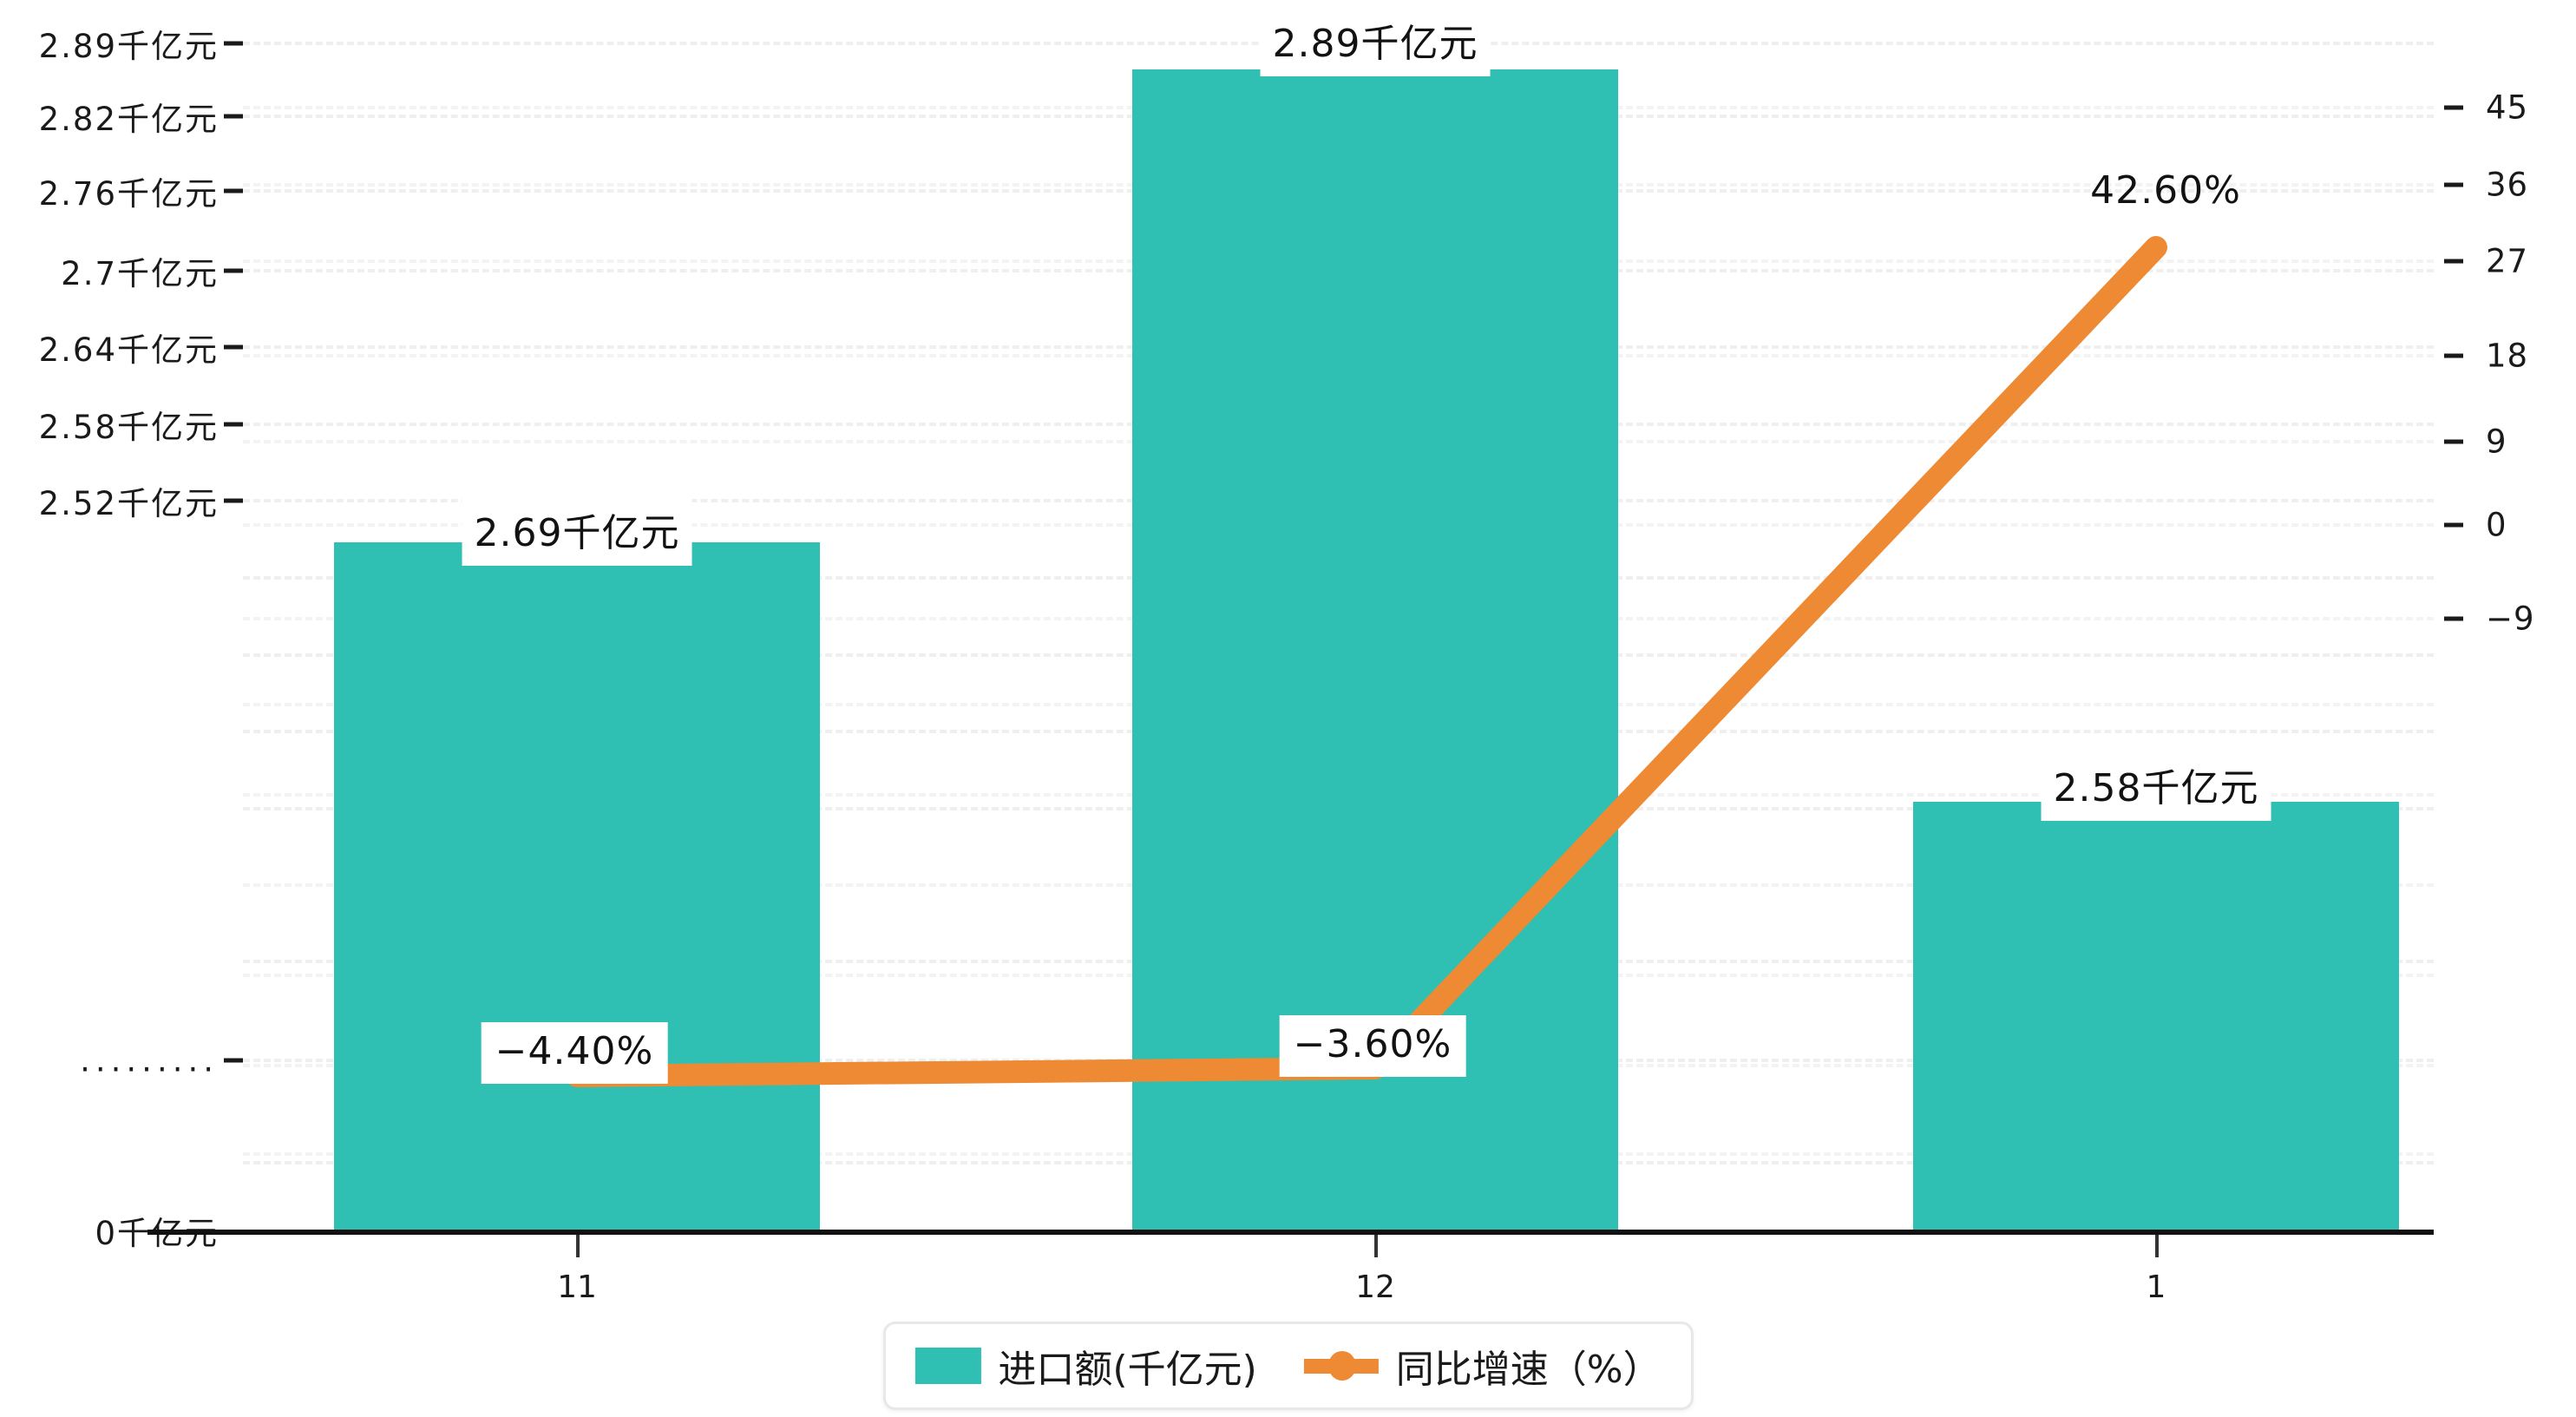 The height and width of the screenshot is (1417, 2576). I want to click on line-label-11: −4.40%, so click(574, 1053).